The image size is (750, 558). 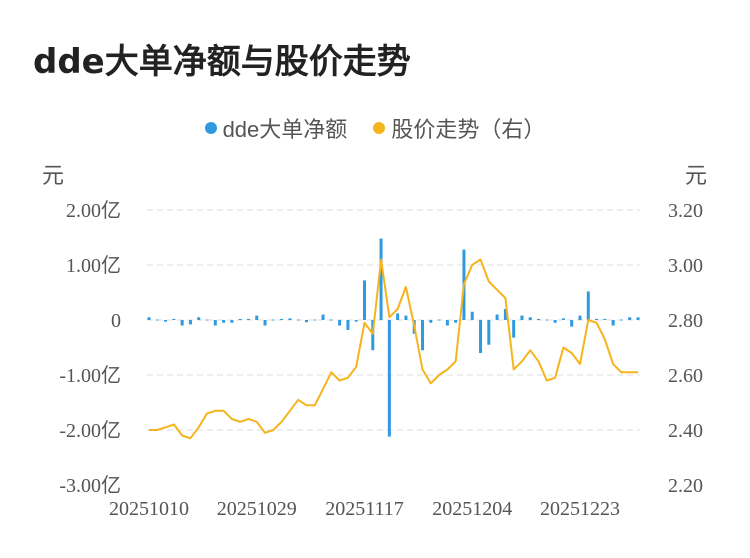 What do you see at coordinates (685, 266) in the screenshot?
I see `y-right-tick-label: 3.00` at bounding box center [685, 266].